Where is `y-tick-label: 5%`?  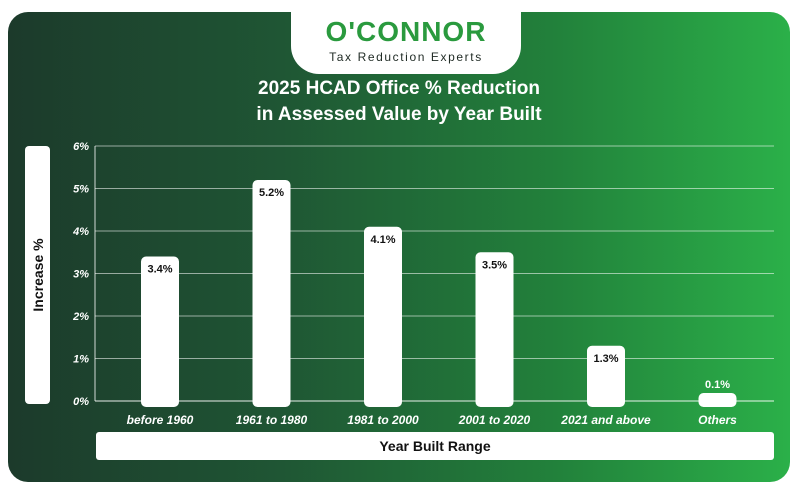
y-tick-label: 5% is located at coordinates (81, 190).